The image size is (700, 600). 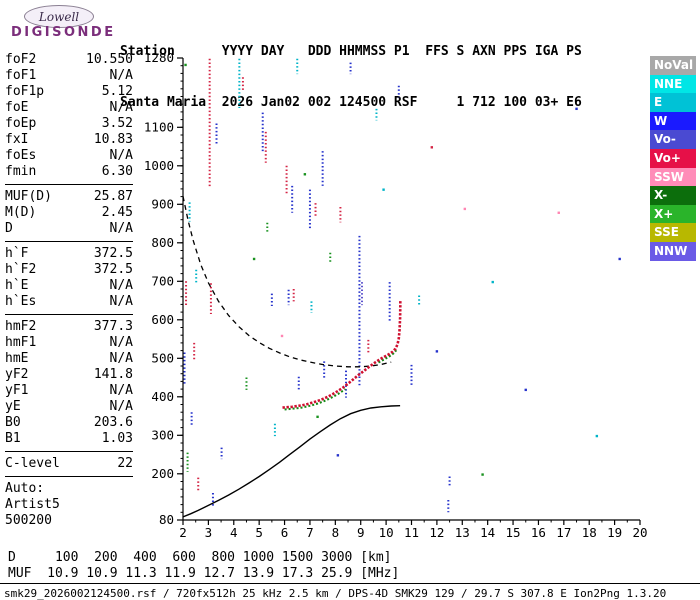 What do you see at coordinates (69, 197) in the screenshot?
I see `param-MUF(D): MUF(D) 25.87` at bounding box center [69, 197].